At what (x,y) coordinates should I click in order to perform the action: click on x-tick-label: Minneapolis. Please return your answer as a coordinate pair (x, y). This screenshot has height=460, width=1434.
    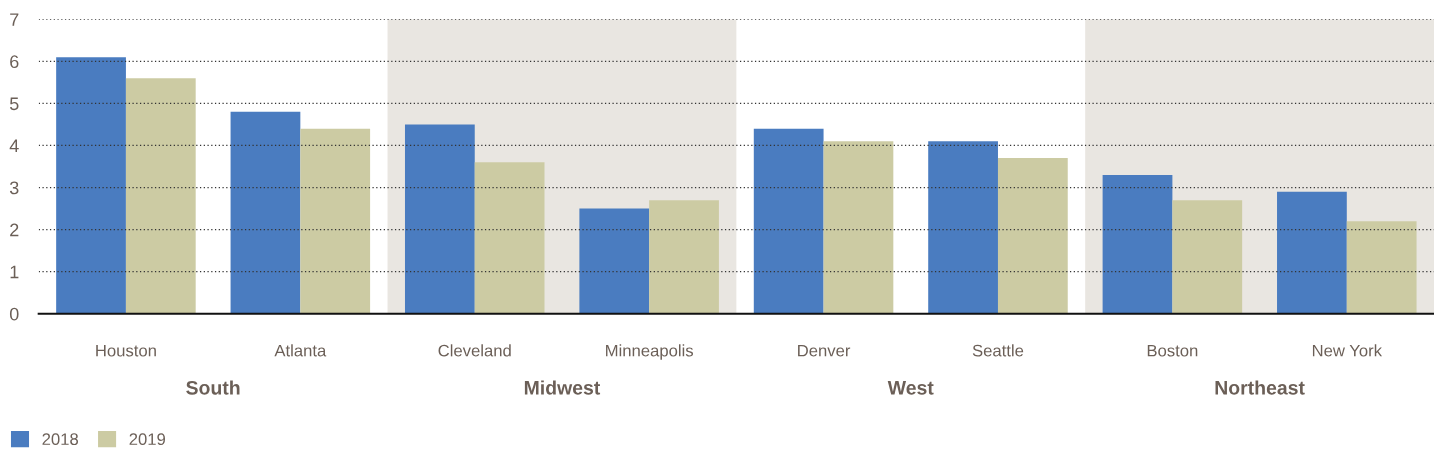
    Looking at the image, I should click on (650, 352).